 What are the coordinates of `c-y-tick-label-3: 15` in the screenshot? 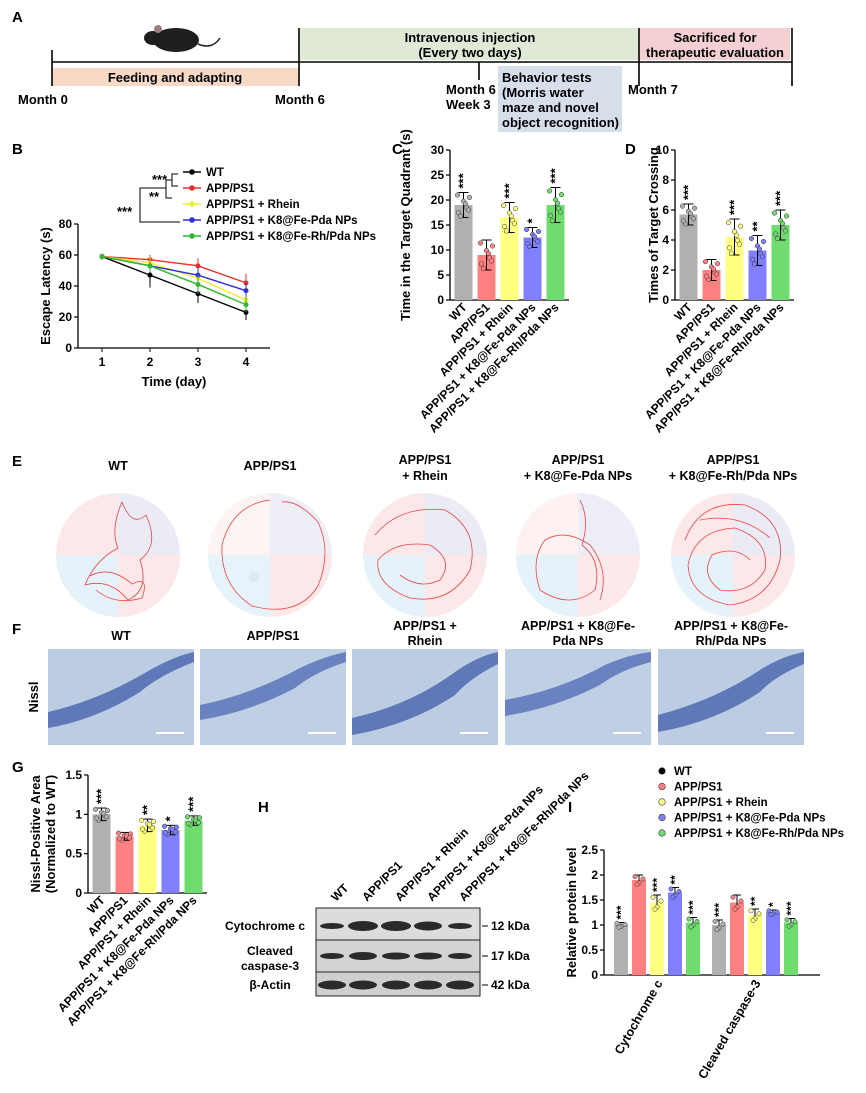 It's located at (438, 225).